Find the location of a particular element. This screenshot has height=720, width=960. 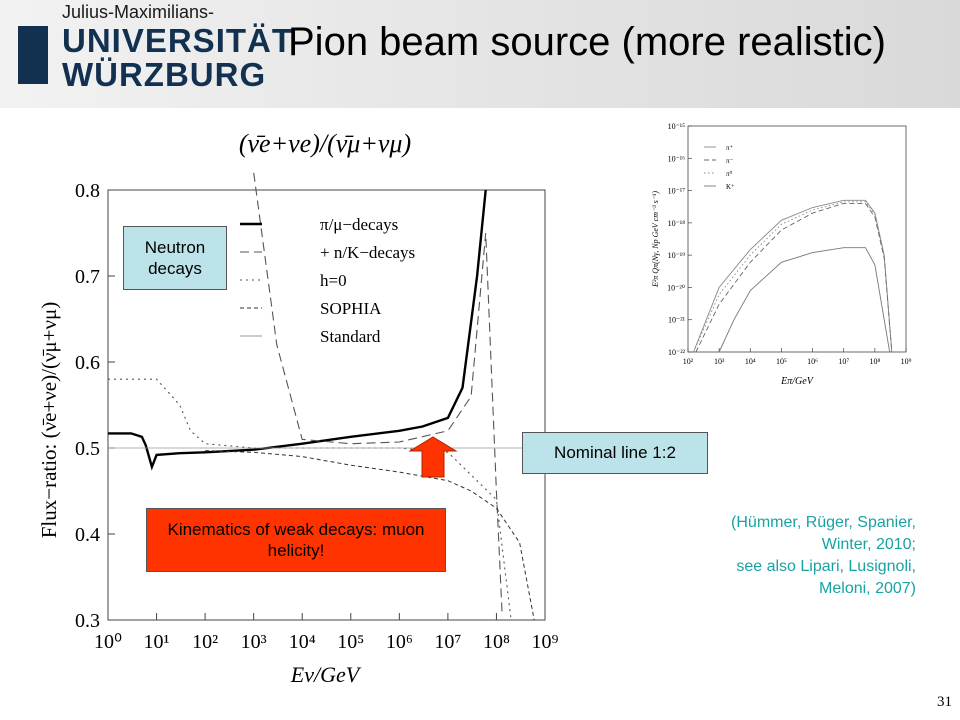

chart-legend: π/μ−decays + n/K−decays h=0 SOPHIA Standard is located at coordinates (327, 280).